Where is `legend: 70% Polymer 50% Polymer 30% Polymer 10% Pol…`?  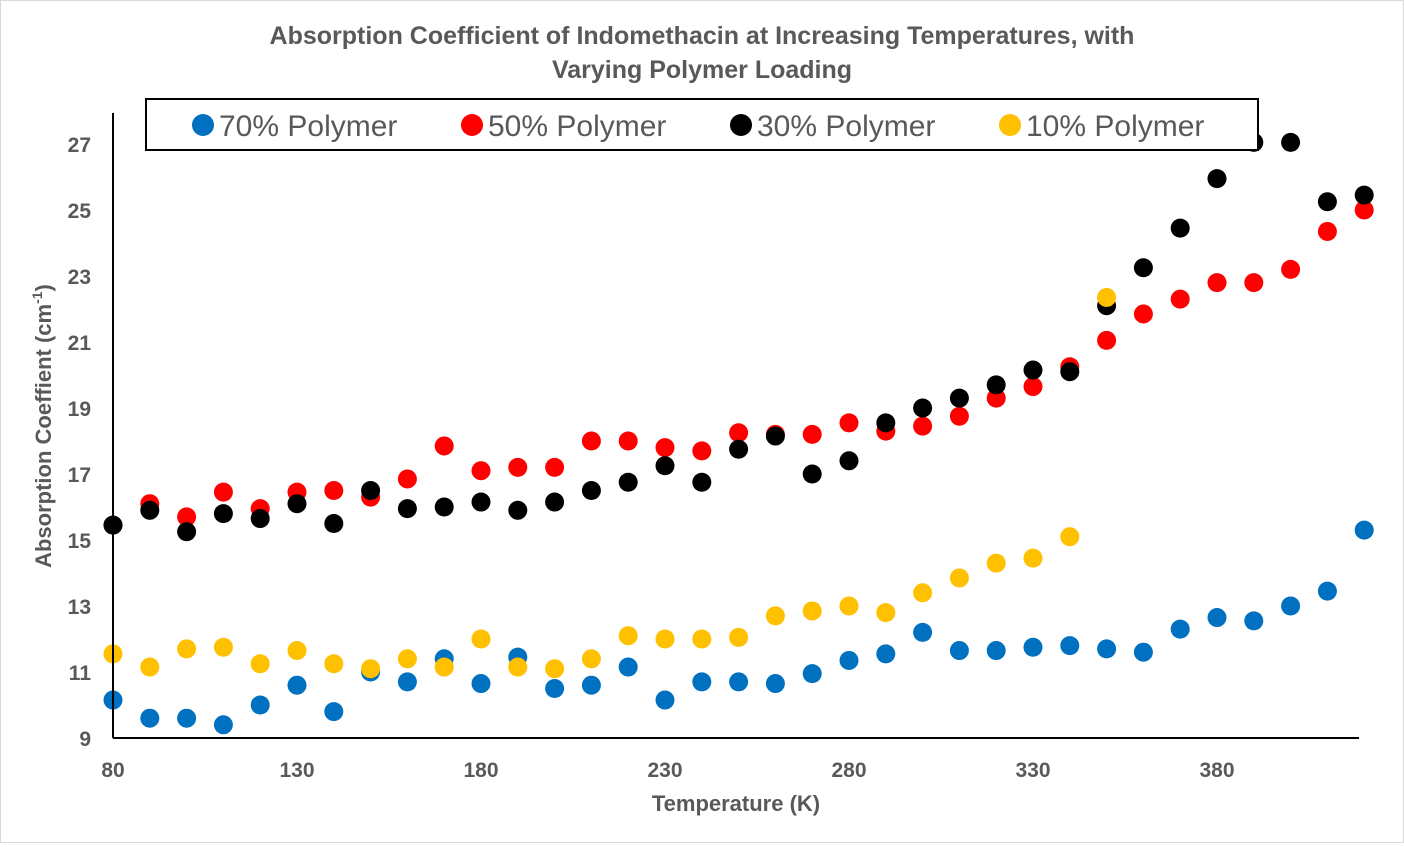 legend: 70% Polymer 50% Polymer 30% Polymer 10% Pol… is located at coordinates (702, 124).